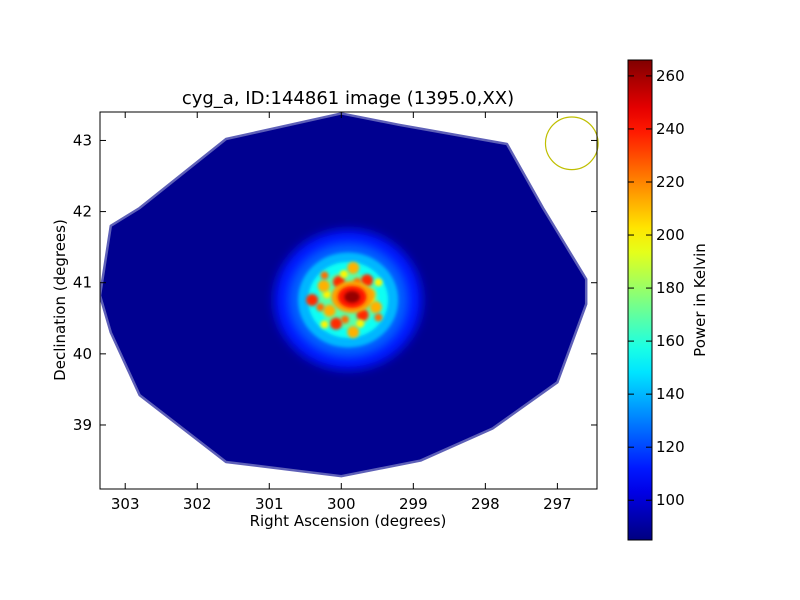 Image resolution: width=800 pixels, height=600 pixels. What do you see at coordinates (348, 98) in the screenshot?
I see `chart-title: cyg_a, ID:144861 image (1395.0,XX)` at bounding box center [348, 98].